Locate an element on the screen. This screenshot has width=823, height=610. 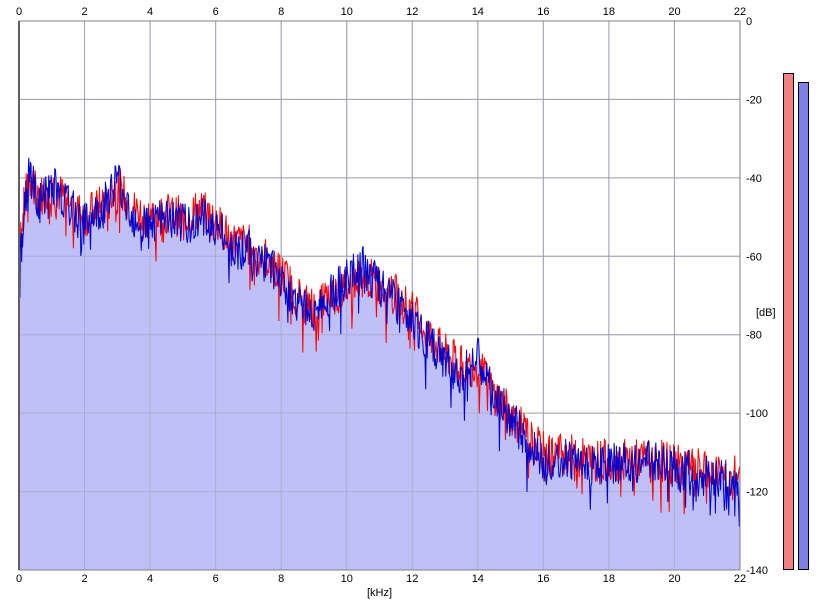
x-axis-label: [kHz] is located at coordinates (379, 593).